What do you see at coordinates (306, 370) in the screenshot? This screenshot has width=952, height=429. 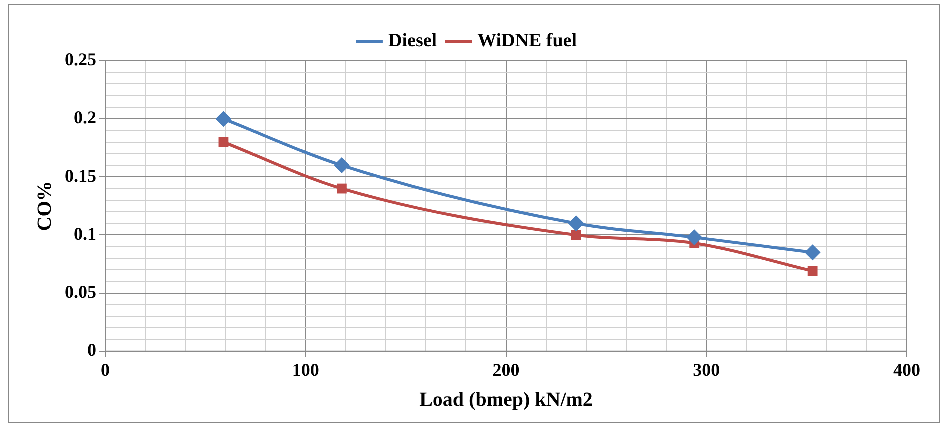 I see `x-tick-label: 100` at bounding box center [306, 370].